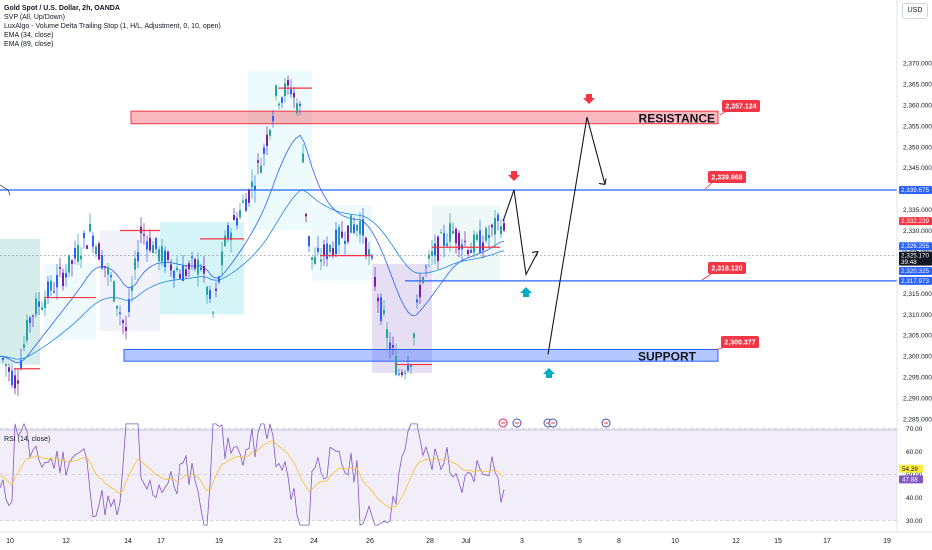 The width and height of the screenshot is (932, 550). I want to click on support-label: SUPPORT, so click(667, 356).